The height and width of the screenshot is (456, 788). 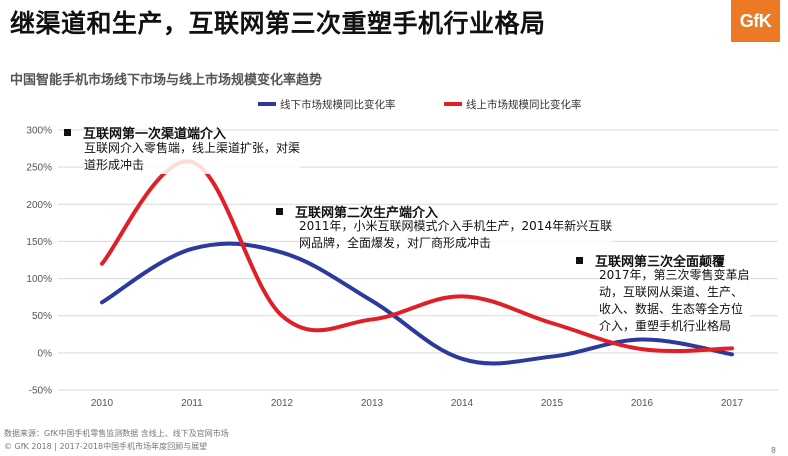 What do you see at coordinates (116, 433) in the screenshot?
I see `footer-source: 数据来源：GfK中国手机零售监测数据 含线上、线下及官网市场` at bounding box center [116, 433].